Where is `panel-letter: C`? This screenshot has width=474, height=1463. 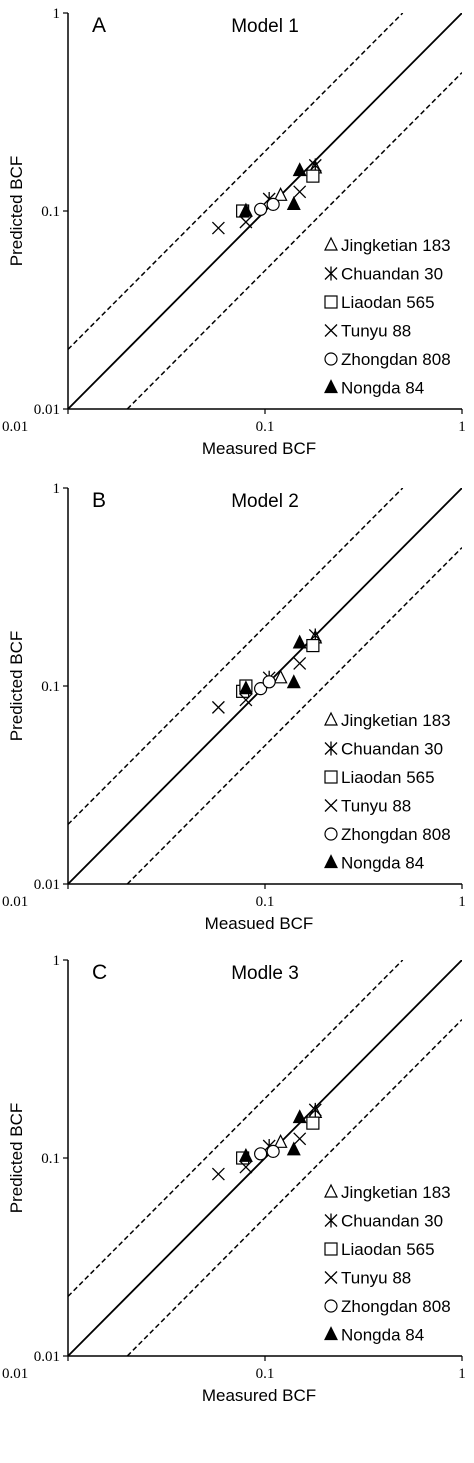
panel-letter: C is located at coordinates (99, 972).